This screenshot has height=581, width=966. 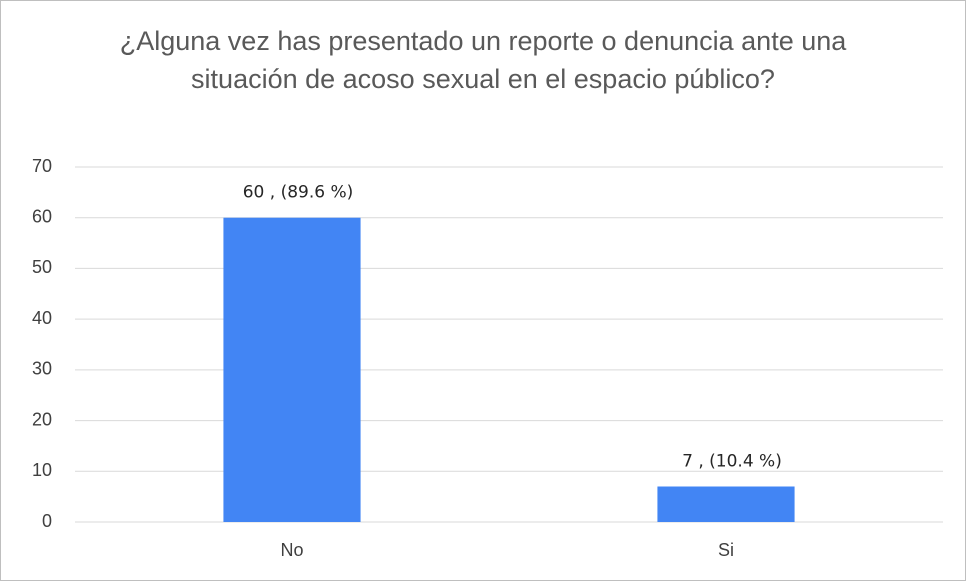 What do you see at coordinates (726, 550) in the screenshot?
I see `x-tick-label: Si` at bounding box center [726, 550].